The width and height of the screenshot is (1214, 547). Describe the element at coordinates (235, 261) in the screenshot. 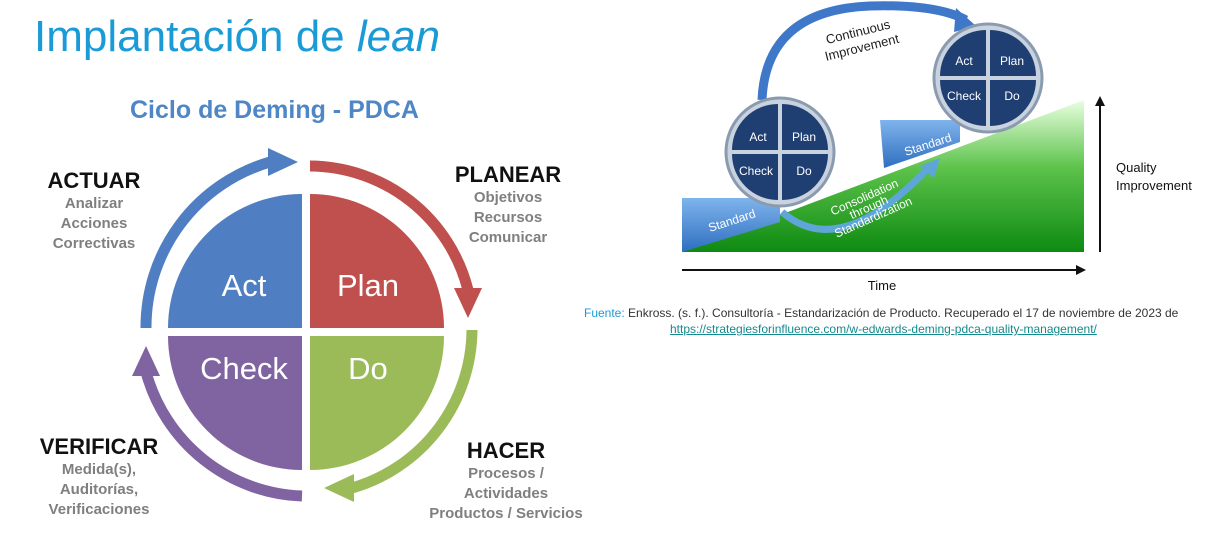

I see `act-quadrant` at that location.